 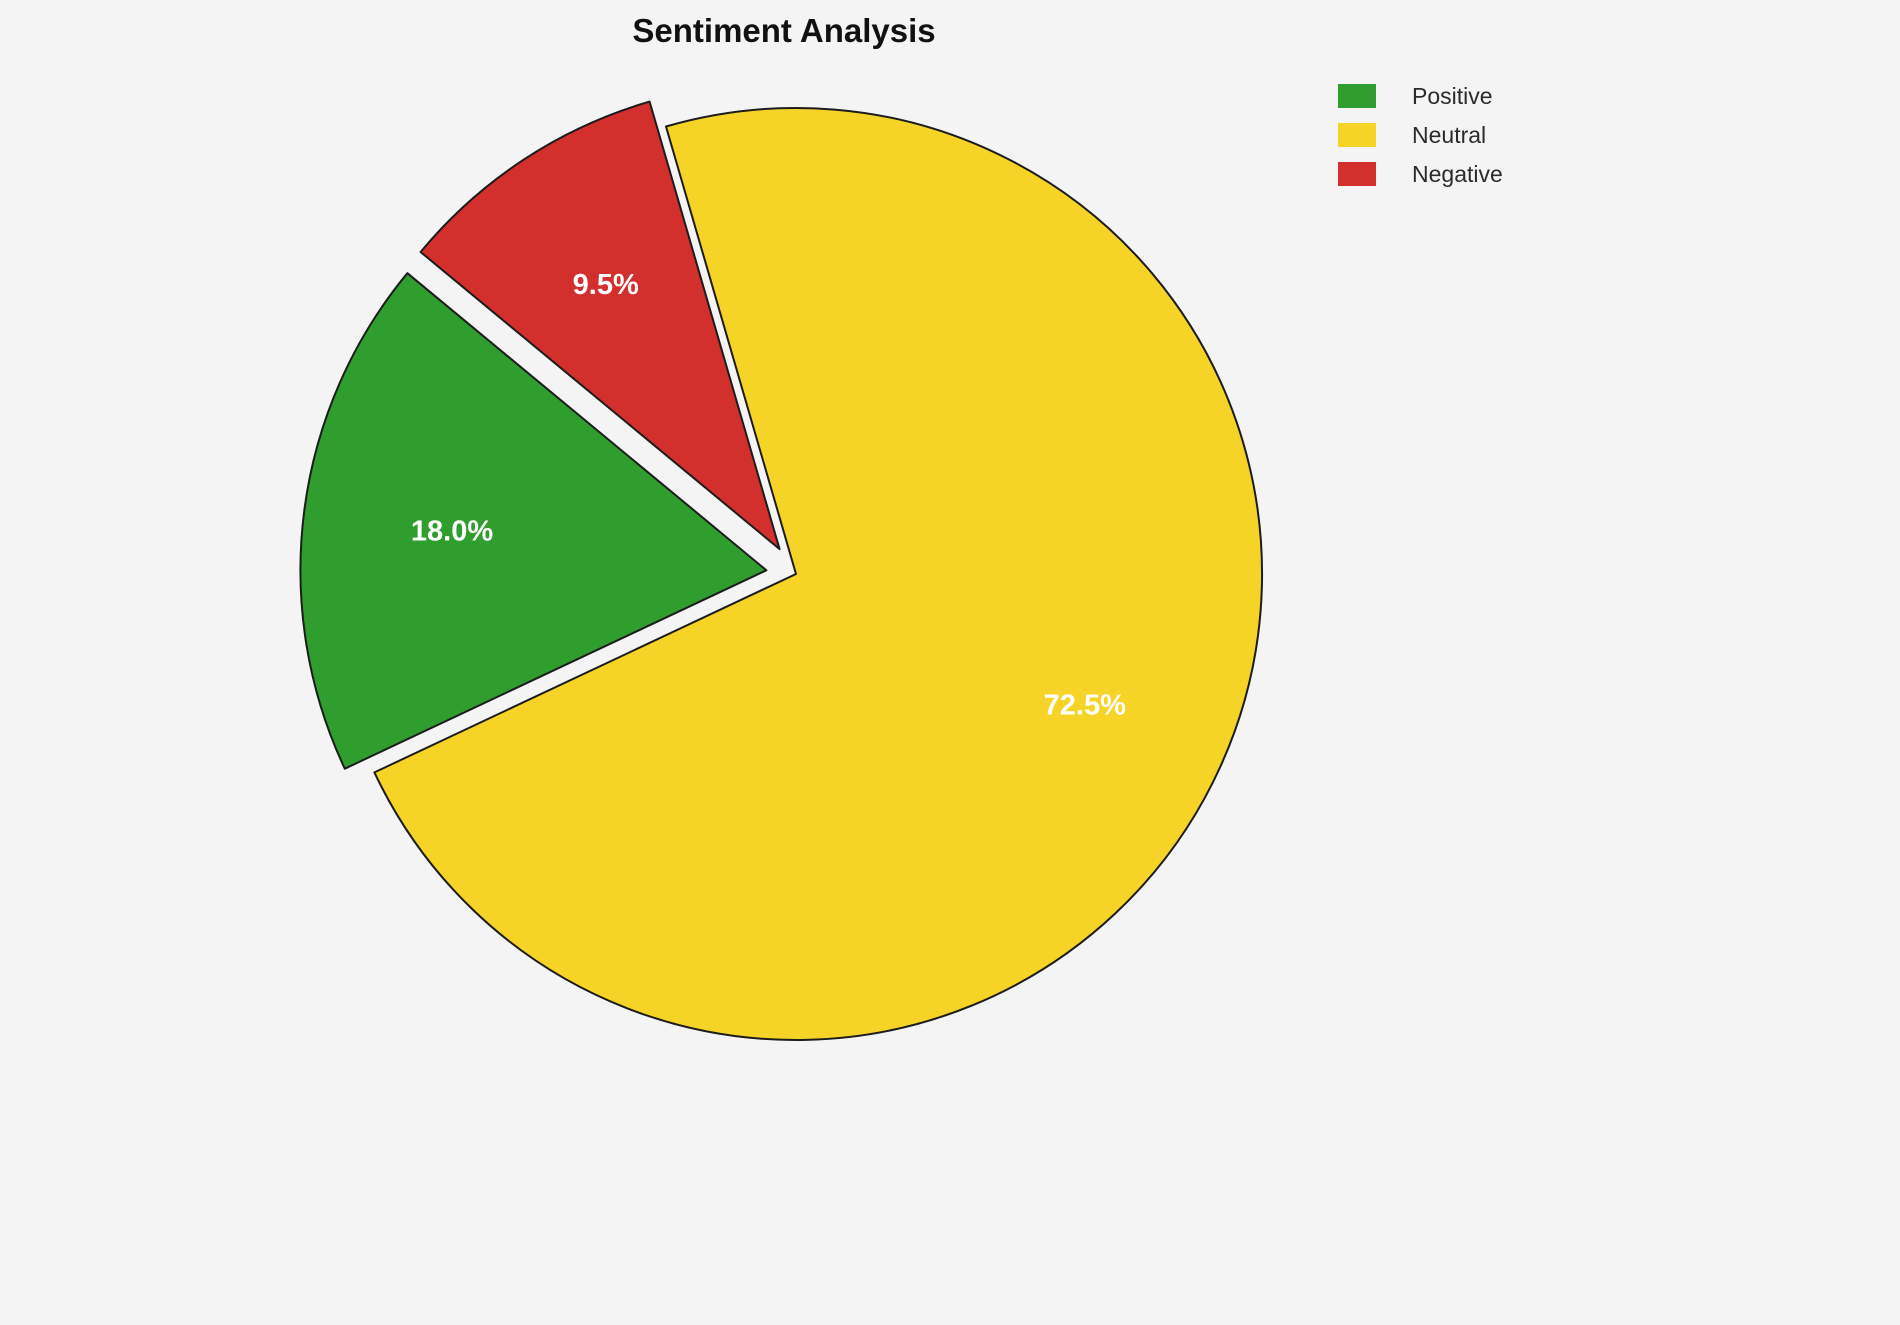 I want to click on pct-label-positive: 18.0%, so click(x=452, y=532).